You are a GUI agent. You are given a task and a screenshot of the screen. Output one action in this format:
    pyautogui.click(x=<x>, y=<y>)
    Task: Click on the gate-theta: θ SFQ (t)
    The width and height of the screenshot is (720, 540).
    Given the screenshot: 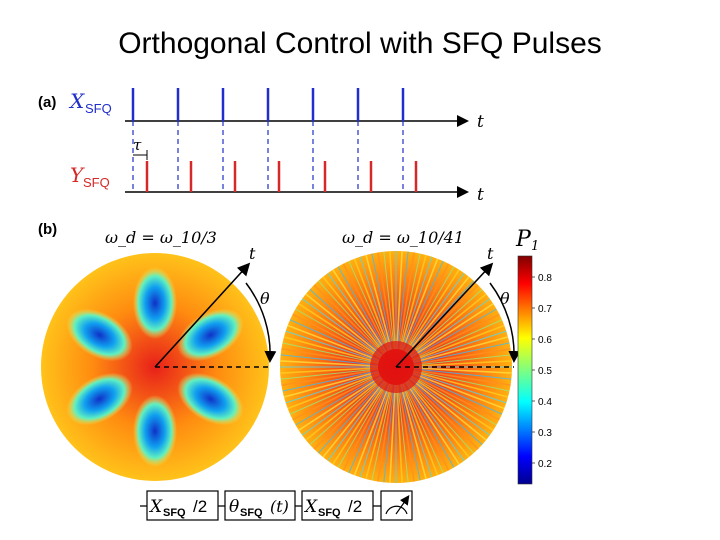 What is the action you would take?
    pyautogui.click(x=260, y=505)
    